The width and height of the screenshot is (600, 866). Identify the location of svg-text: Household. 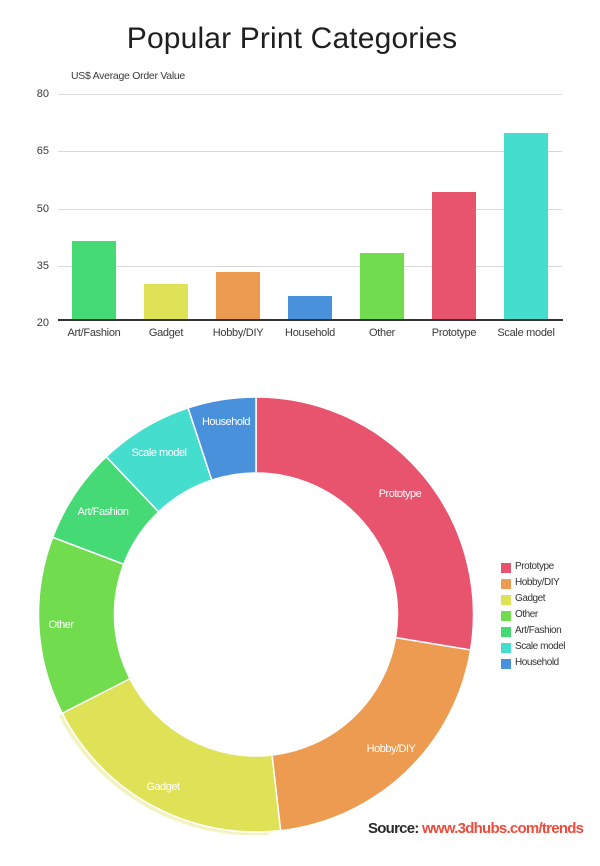
(226, 422).